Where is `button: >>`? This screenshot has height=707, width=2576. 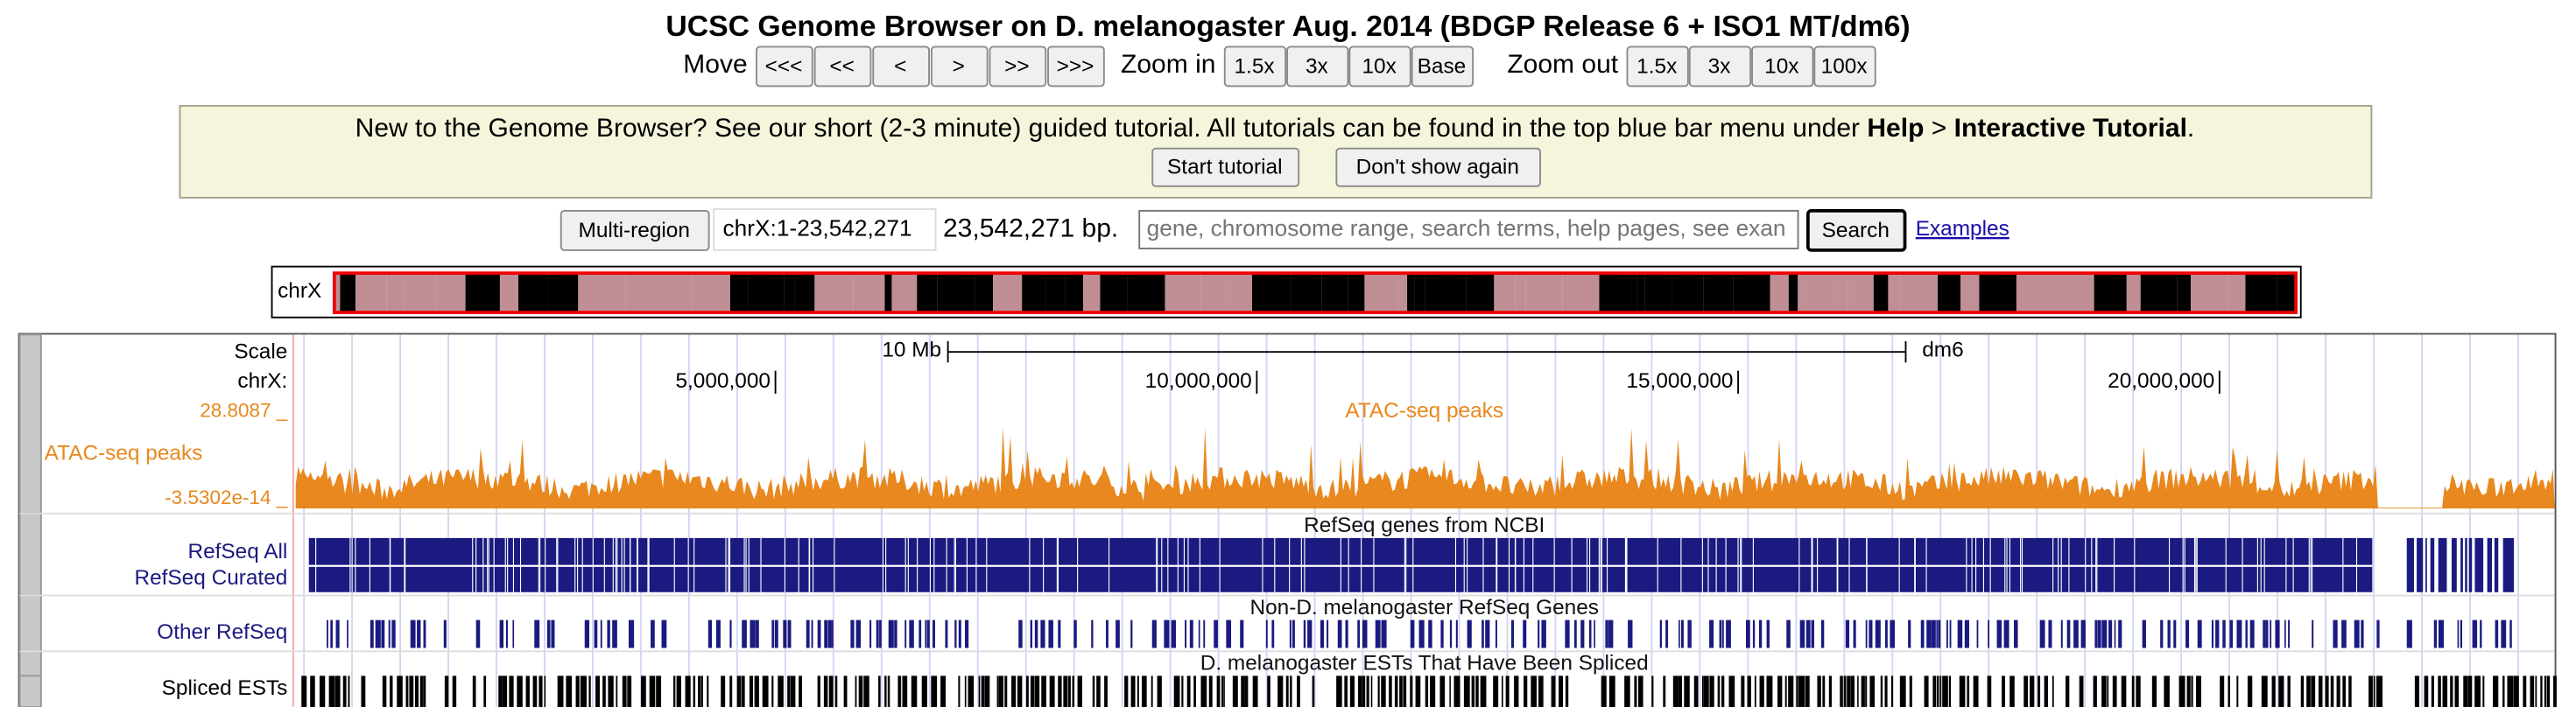
button: >> is located at coordinates (1018, 67).